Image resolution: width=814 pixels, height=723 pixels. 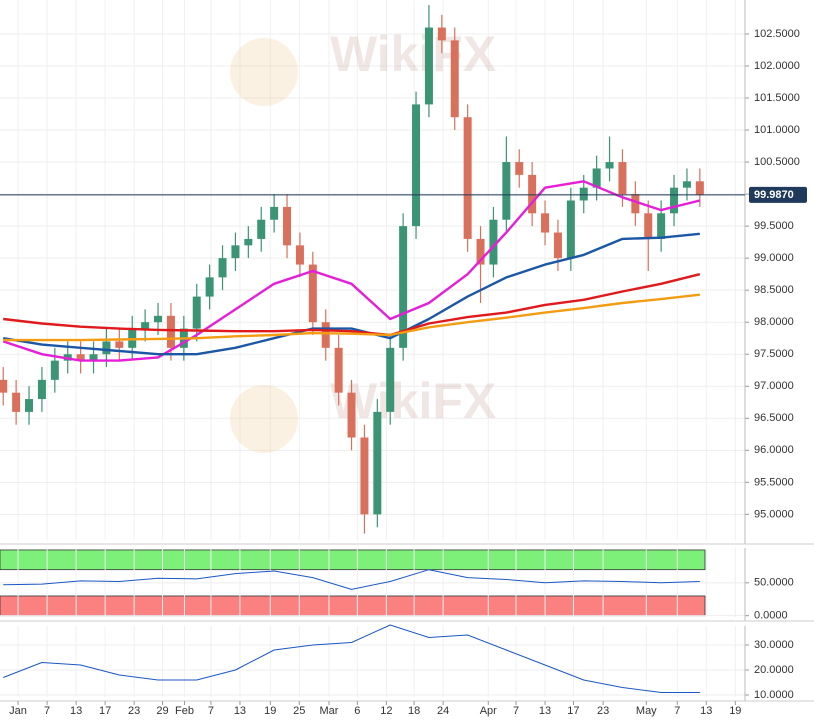 What do you see at coordinates (774, 583) in the screenshot?
I see `y-tick-label: 50.0000` at bounding box center [774, 583].